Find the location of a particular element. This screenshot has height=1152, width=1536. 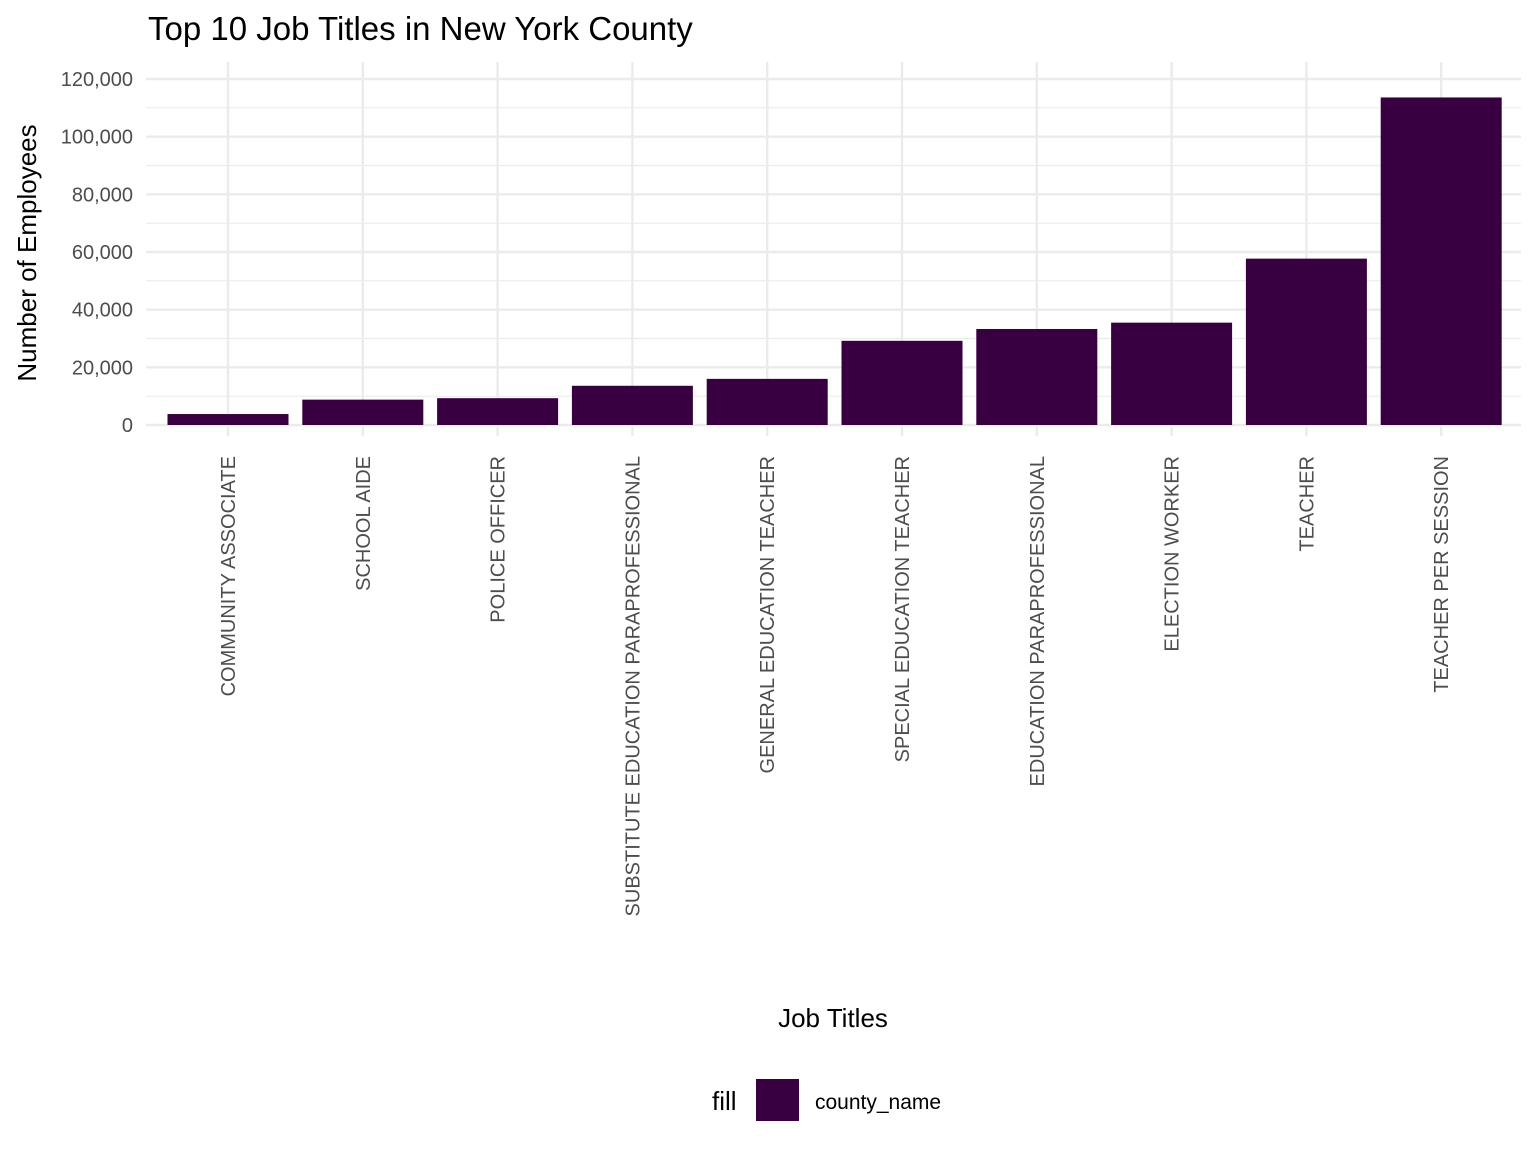

x-axis-title: Job Titles is located at coordinates (833, 1018).